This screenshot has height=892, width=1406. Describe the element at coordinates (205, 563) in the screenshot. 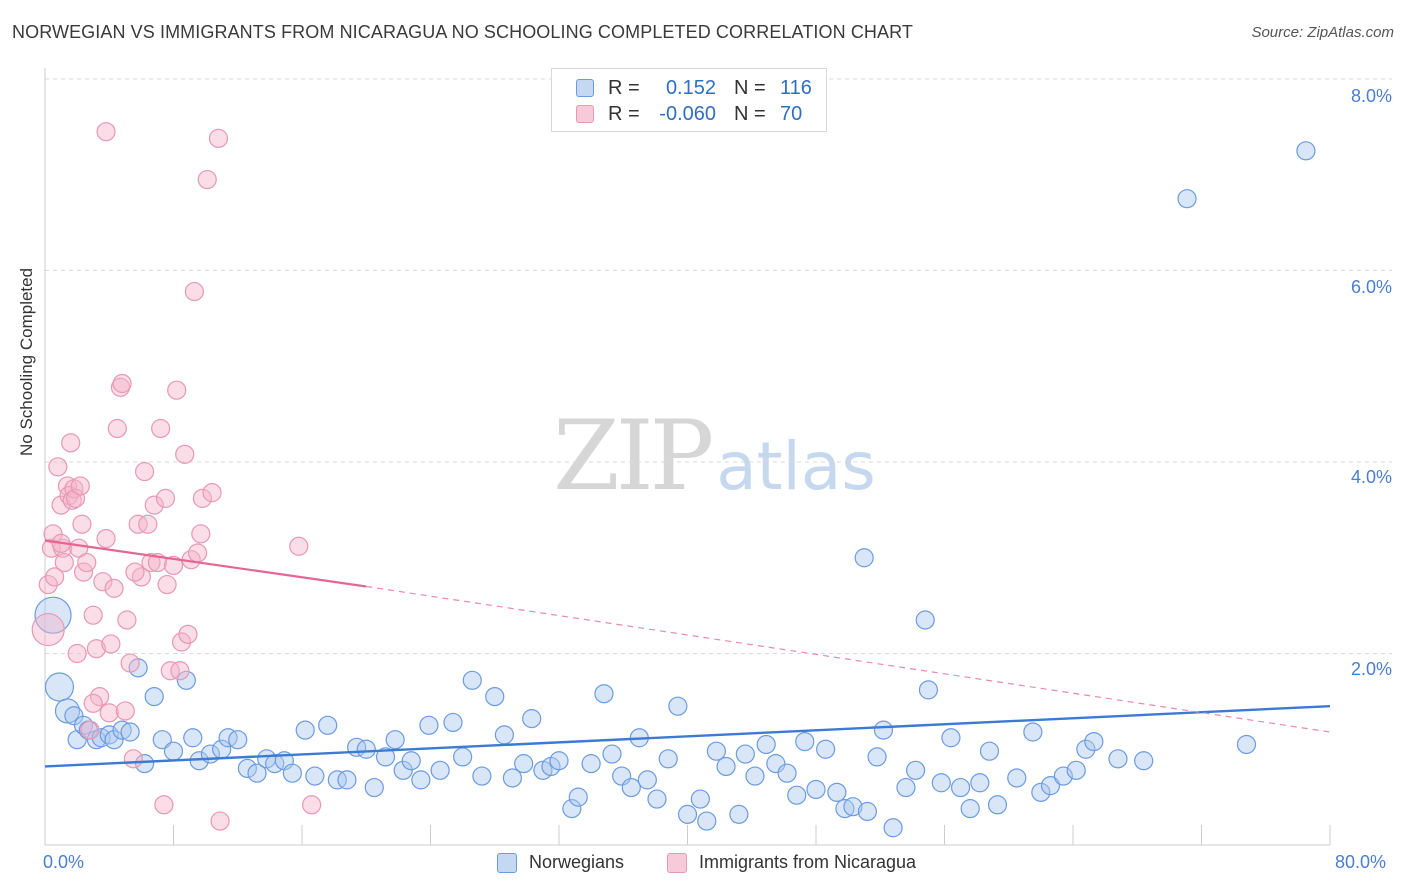

I see `nicaragua-trend-line` at that location.